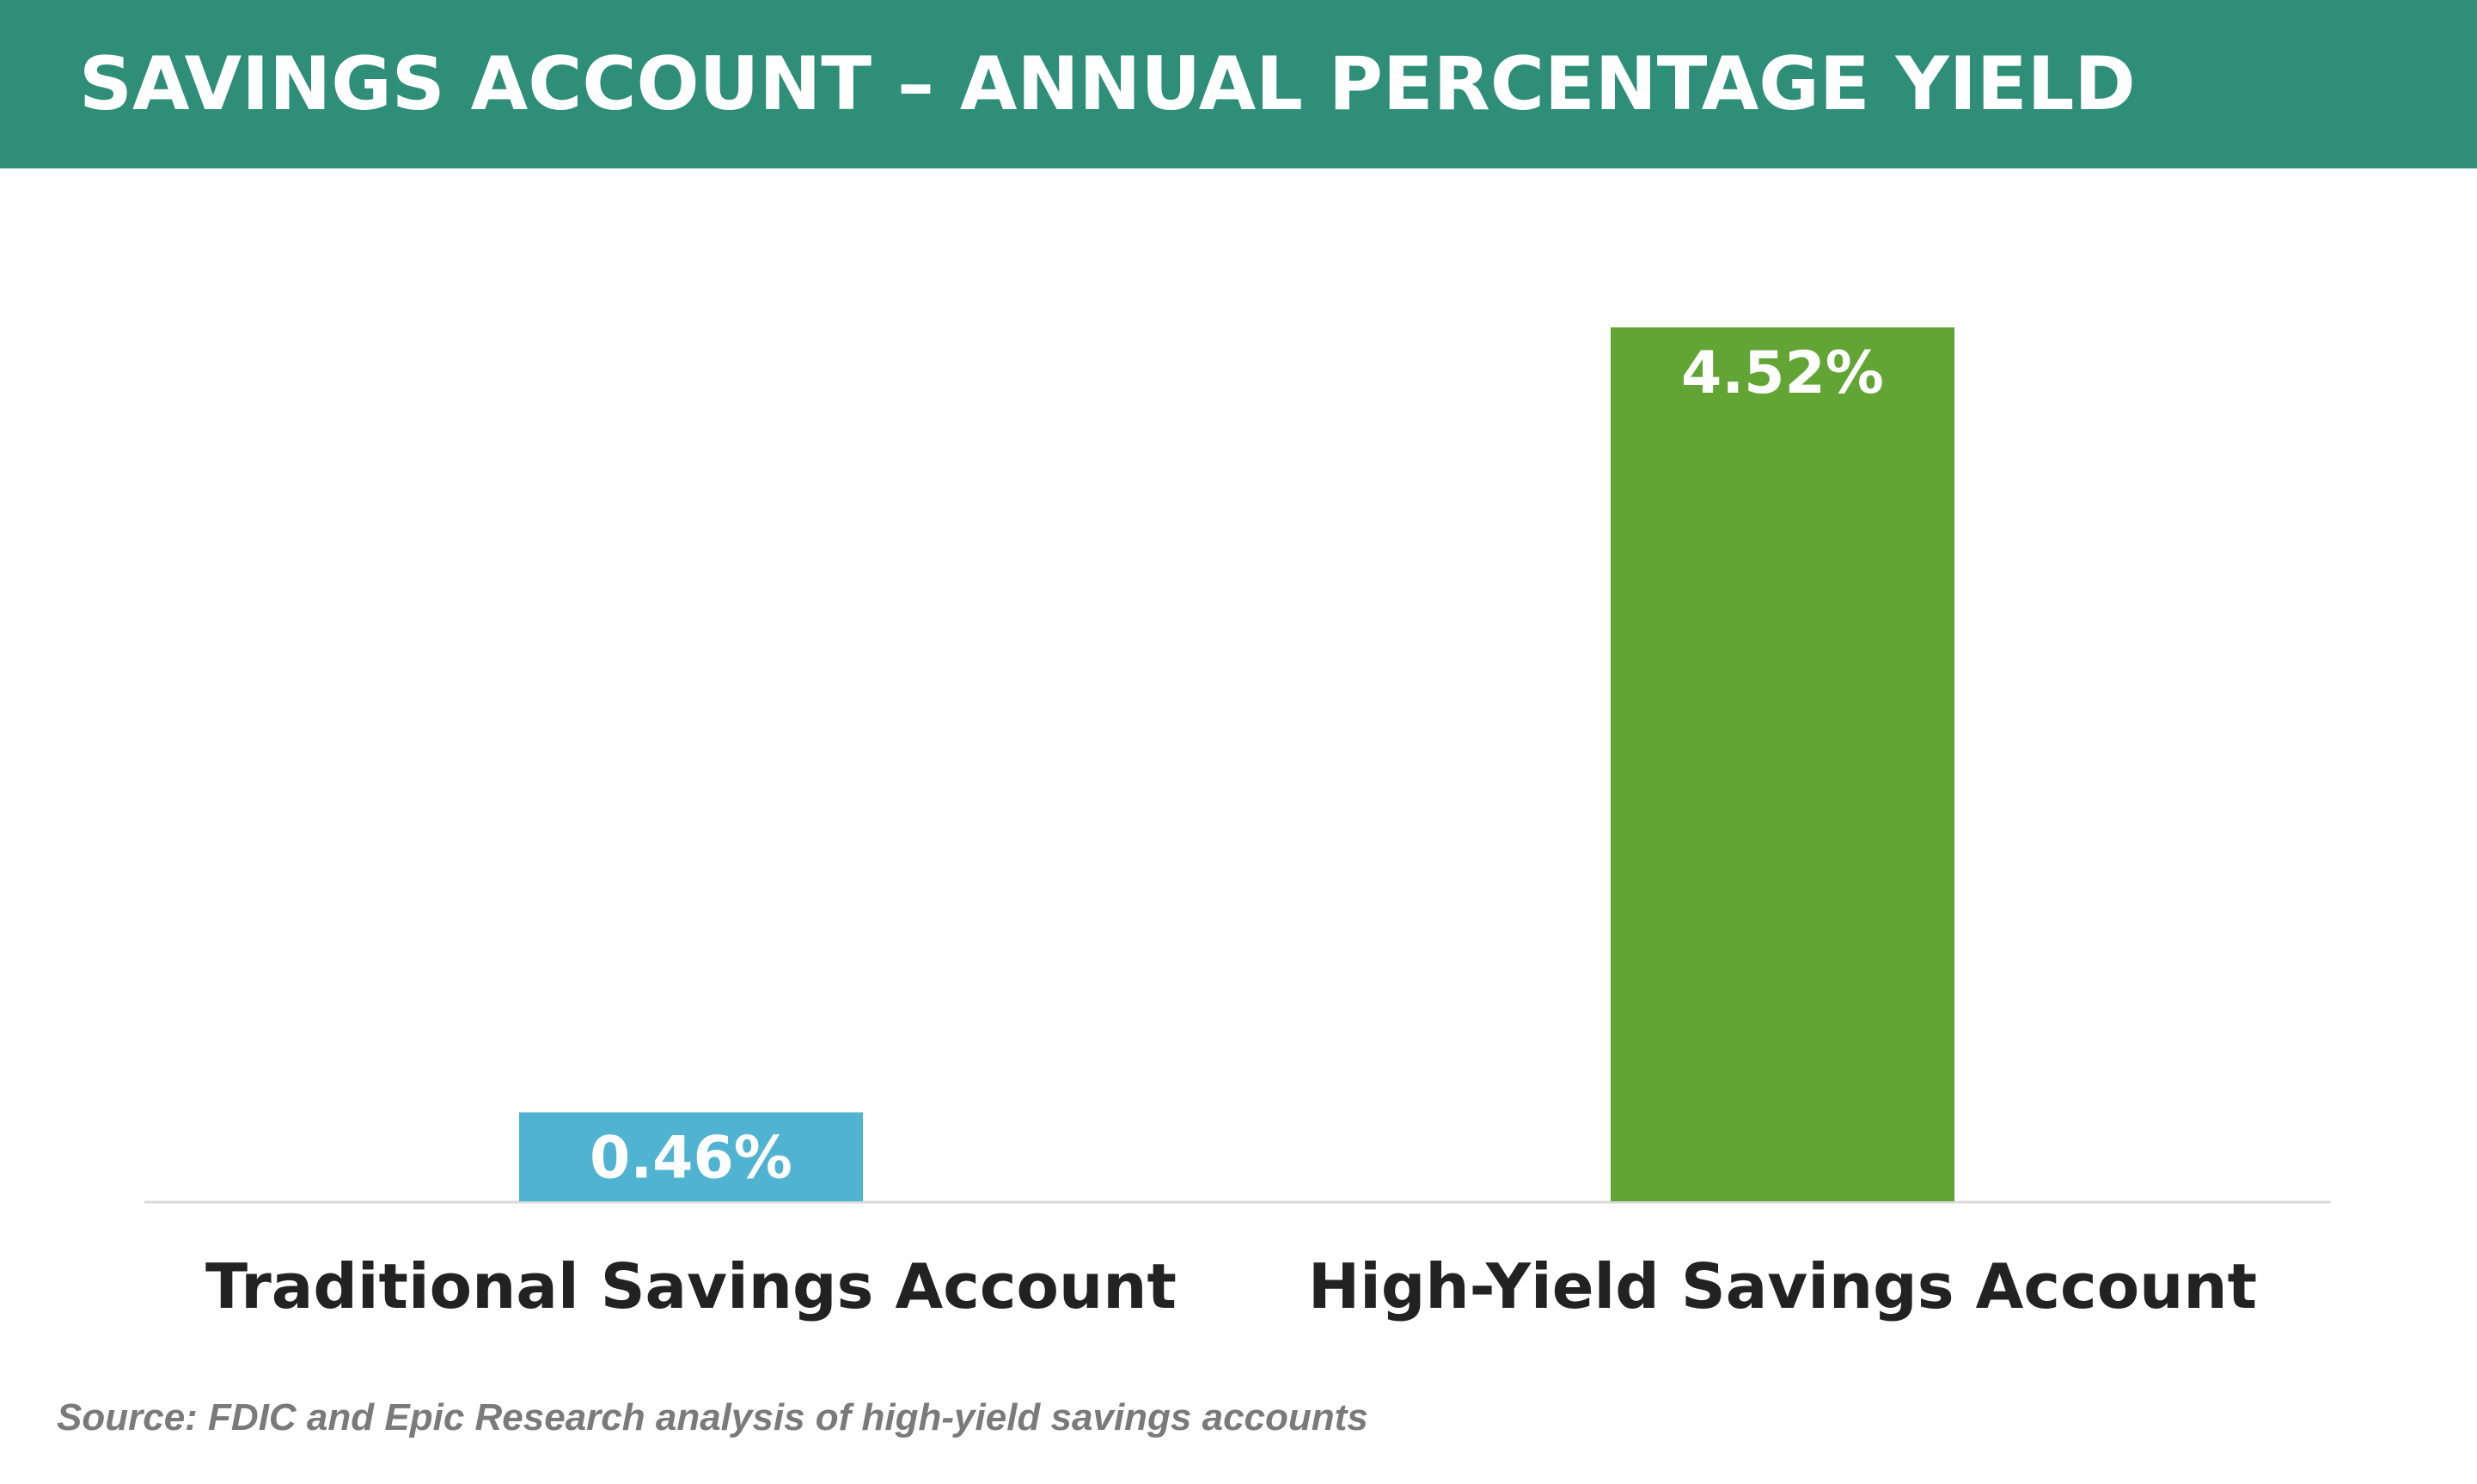 The height and width of the screenshot is (1484, 2477). I want to click on category-label-1: Traditional Savings Account, so click(691, 1286).